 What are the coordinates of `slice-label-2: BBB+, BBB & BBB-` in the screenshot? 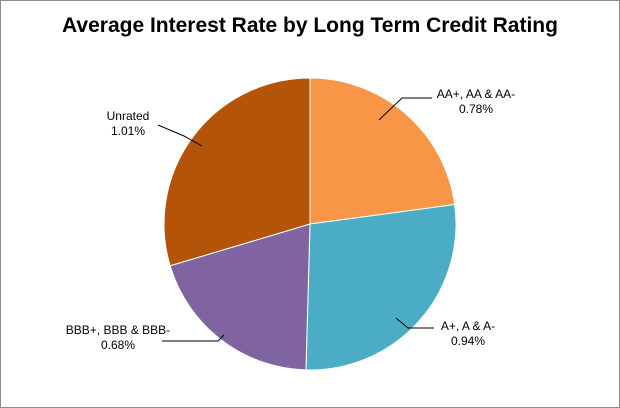 It's located at (118, 330).